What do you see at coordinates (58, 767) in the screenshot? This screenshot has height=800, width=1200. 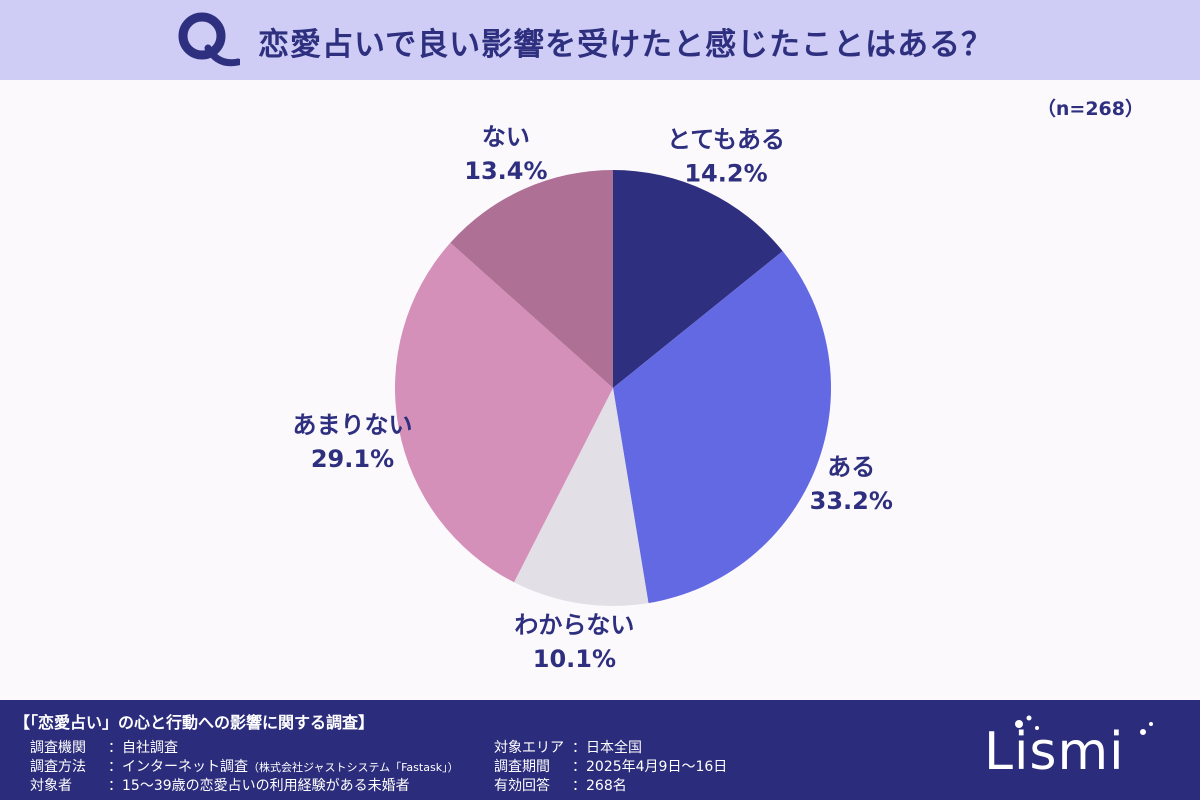 I see `footer-label: 調査方法` at bounding box center [58, 767].